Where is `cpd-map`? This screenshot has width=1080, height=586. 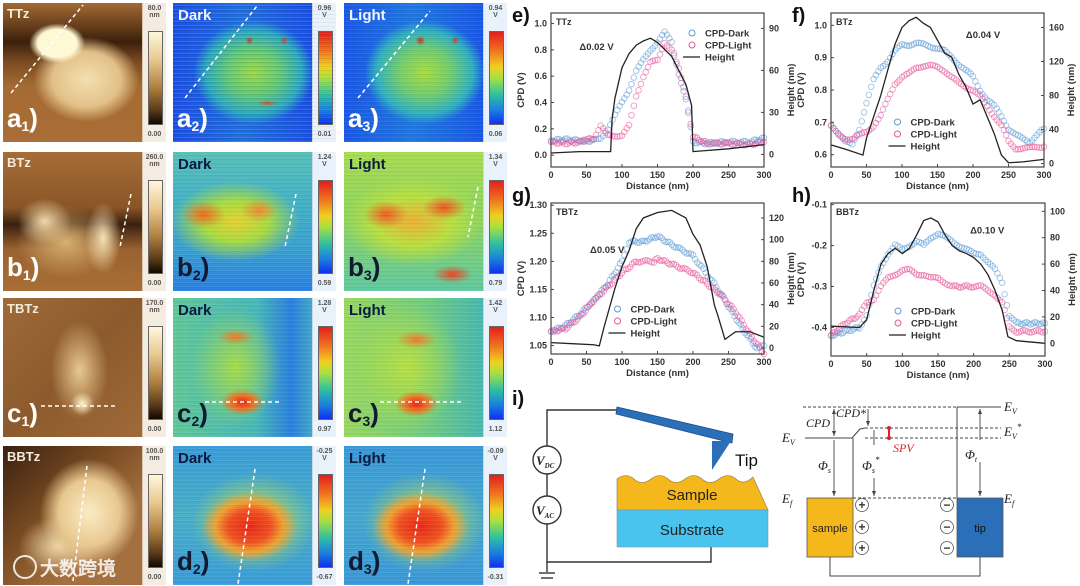
cpd-map is located at coordinates (413, 367).